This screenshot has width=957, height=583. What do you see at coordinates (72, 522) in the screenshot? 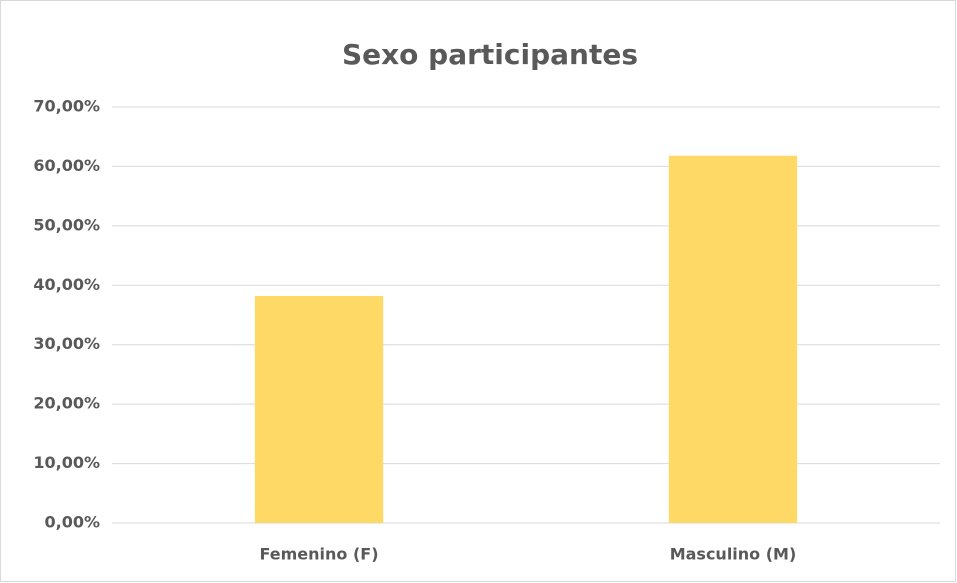
I see `y-tick-label: 0,00%` at bounding box center [72, 522].